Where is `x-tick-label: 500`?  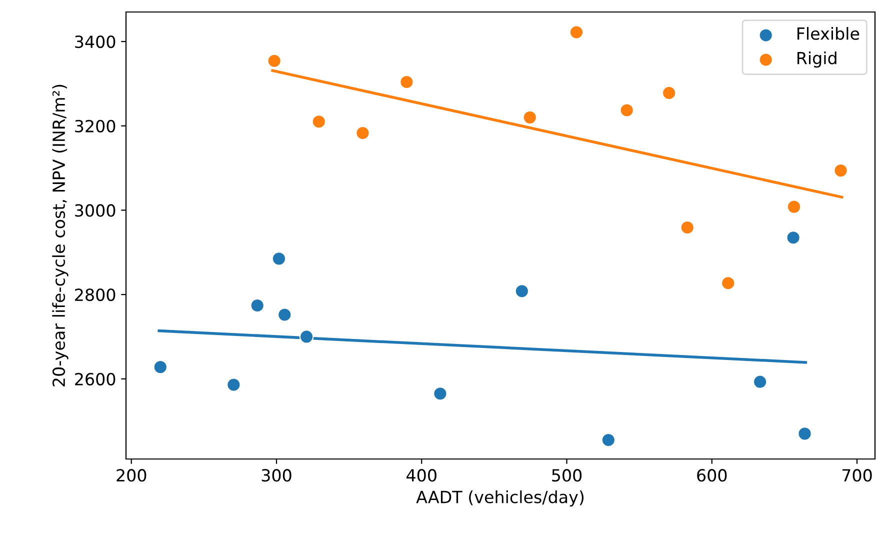 x-tick-label: 500 is located at coordinates (567, 475).